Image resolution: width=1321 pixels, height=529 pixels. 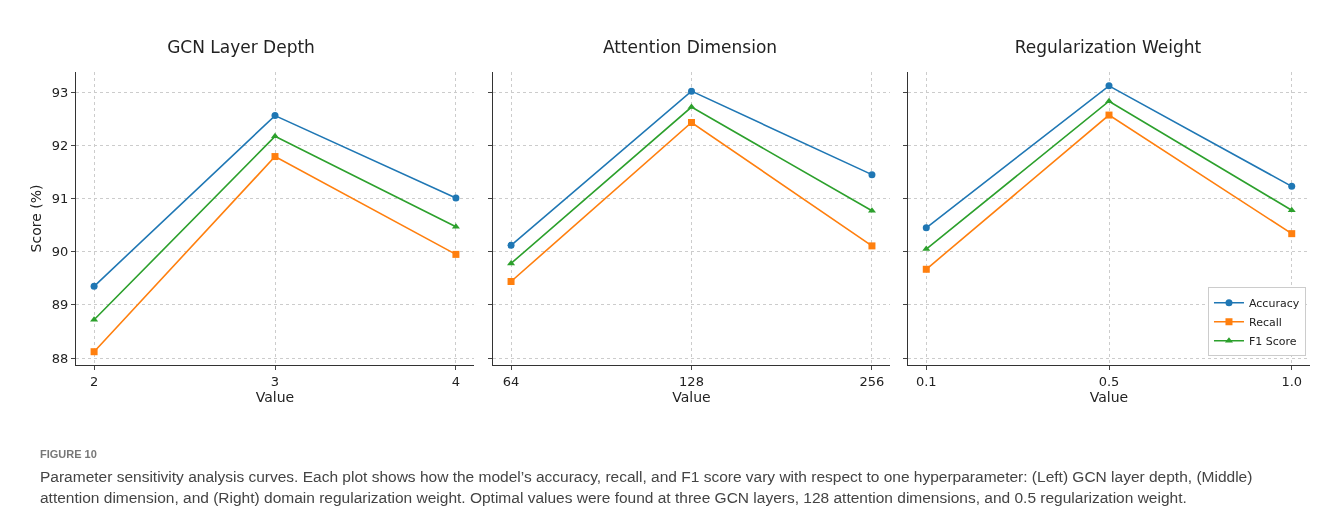 I want to click on text: Parameter sensitivity analysis curves. Each plot shows how the model’s accuracy, recall, and F1 score vary with respect to one hyperparameter: (Left) GCN layer depth, (Middle) attention dimension, and (Right) domain regularization weight. Optimal values were found at three GCN layers, 128 attention dimensions, and 0.5 regularization weight., so click(x=647, y=487).